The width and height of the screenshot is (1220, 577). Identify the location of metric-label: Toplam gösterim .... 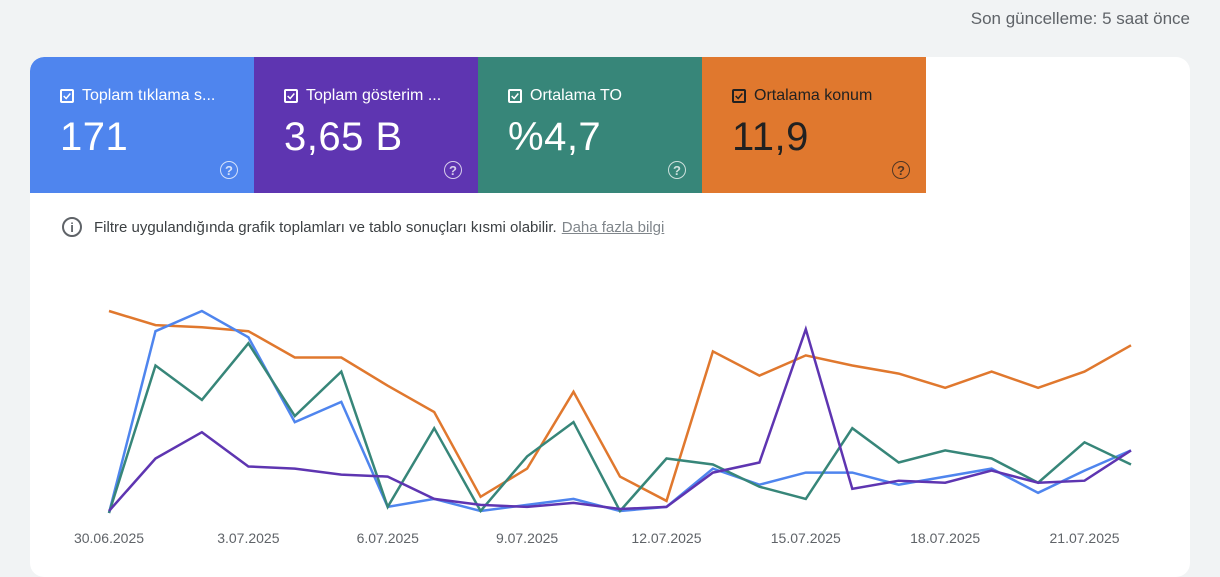
(374, 95).